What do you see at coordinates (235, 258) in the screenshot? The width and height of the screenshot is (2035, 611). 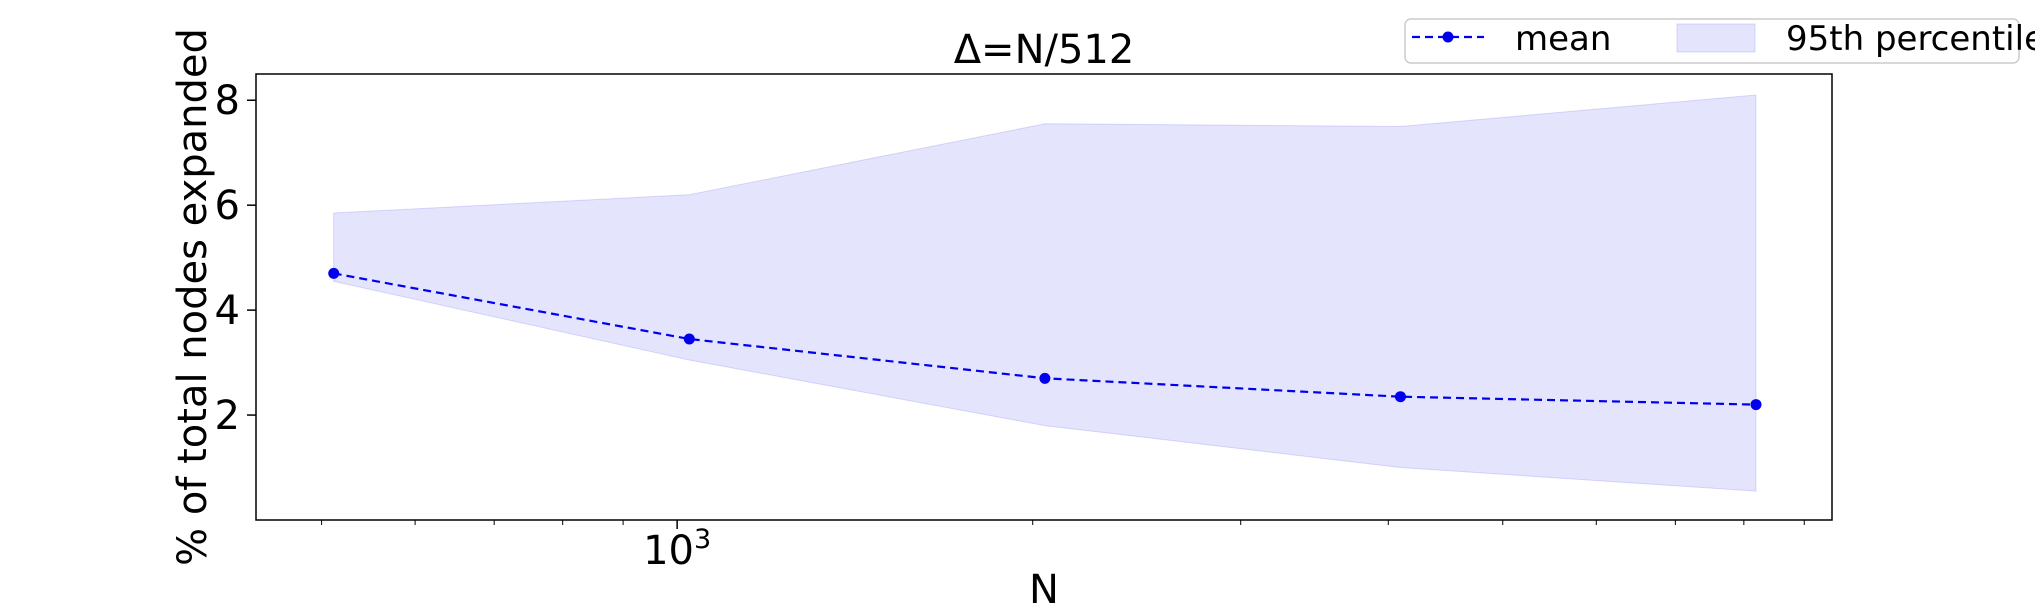 I see `y-axis: 2 4 6 8` at bounding box center [235, 258].